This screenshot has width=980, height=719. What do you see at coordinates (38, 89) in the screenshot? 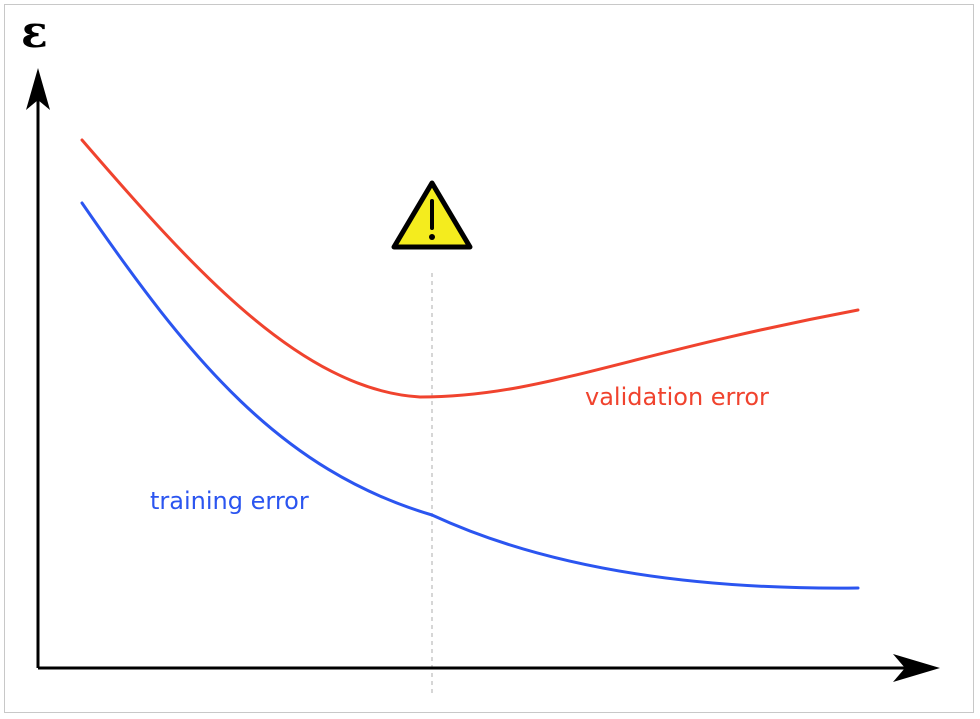
I see `y-axis-arrow` at bounding box center [38, 89].